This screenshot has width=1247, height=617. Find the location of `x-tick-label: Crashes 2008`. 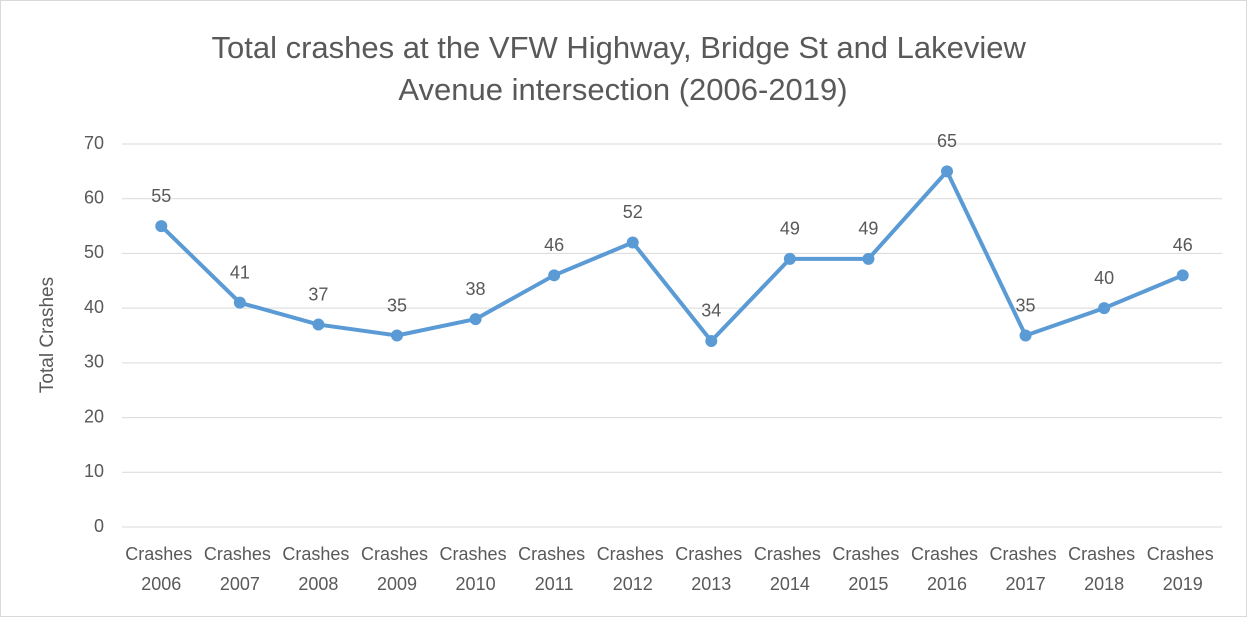

x-tick-label: Crashes 2008 is located at coordinates (318, 569).